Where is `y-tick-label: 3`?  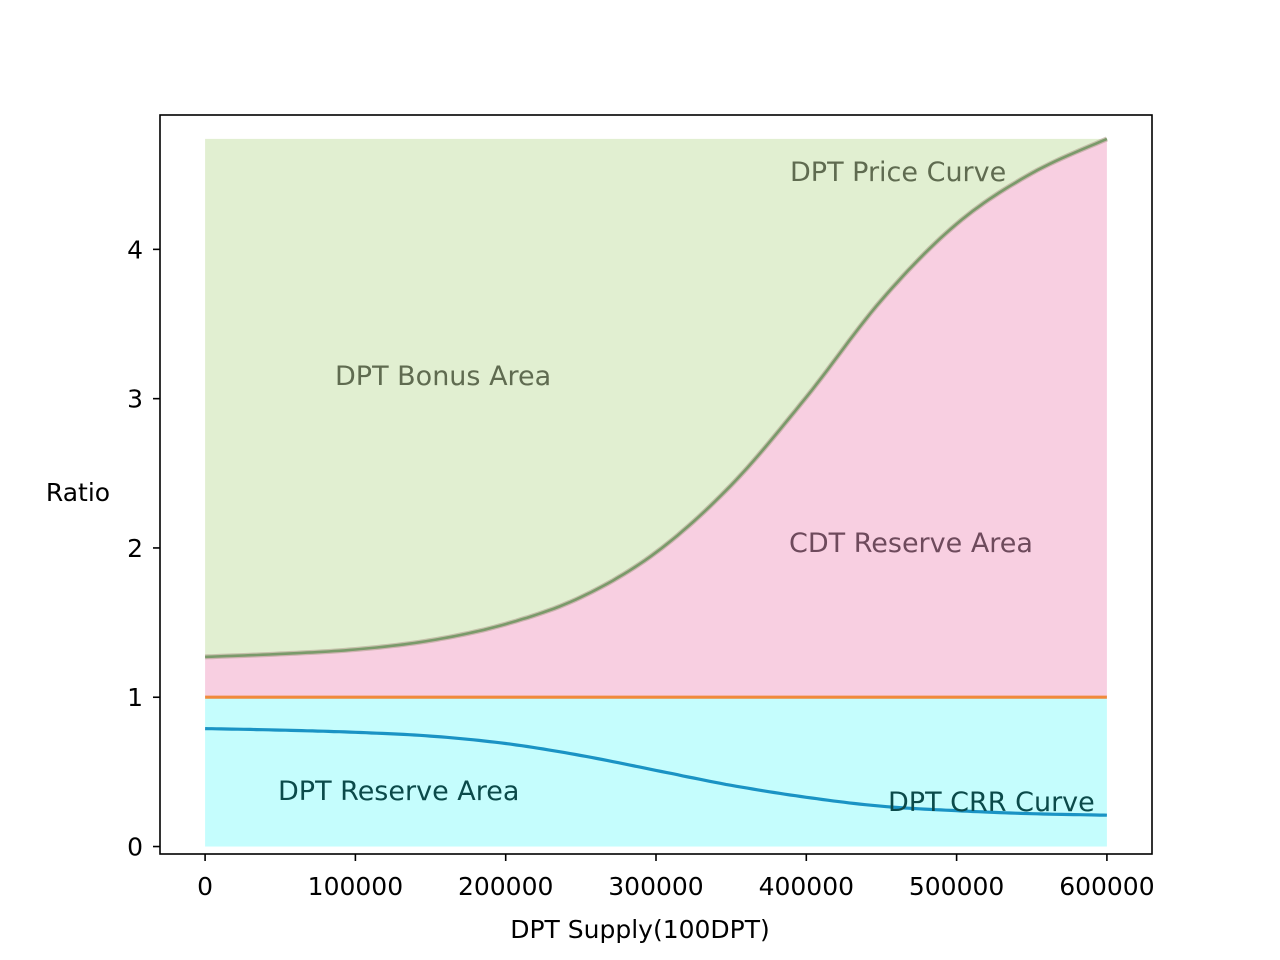
y-tick-label: 3 is located at coordinates (135, 399).